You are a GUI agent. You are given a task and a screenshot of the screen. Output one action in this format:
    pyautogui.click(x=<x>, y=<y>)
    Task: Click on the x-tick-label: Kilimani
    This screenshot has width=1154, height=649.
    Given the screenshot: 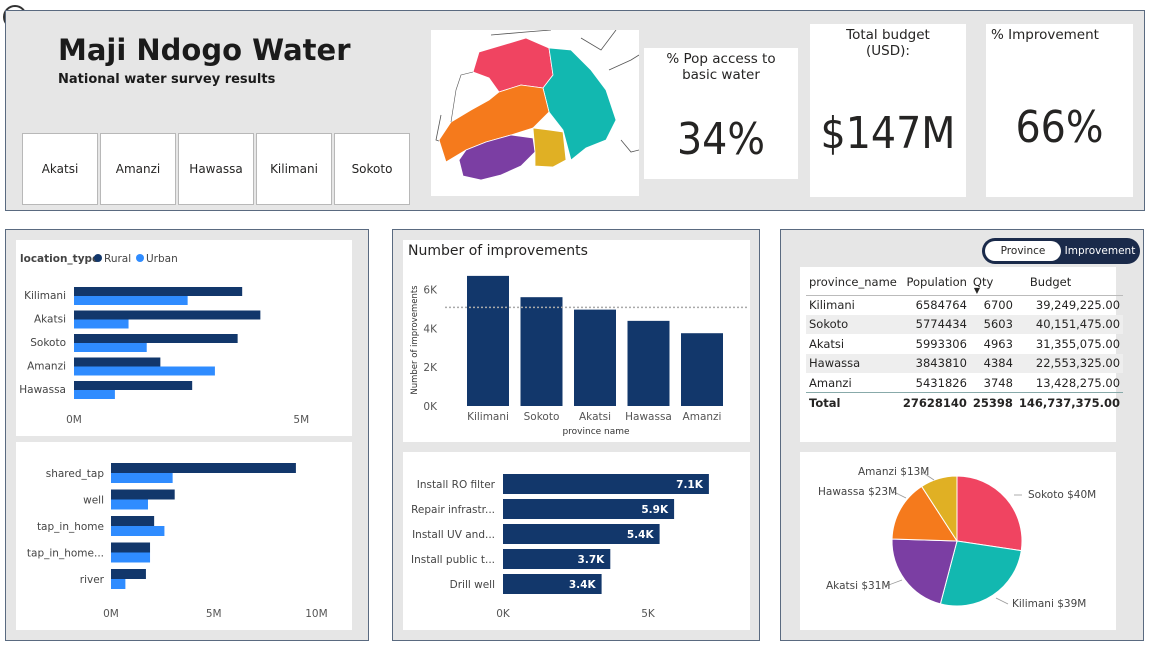 What is the action you would take?
    pyautogui.click(x=488, y=417)
    